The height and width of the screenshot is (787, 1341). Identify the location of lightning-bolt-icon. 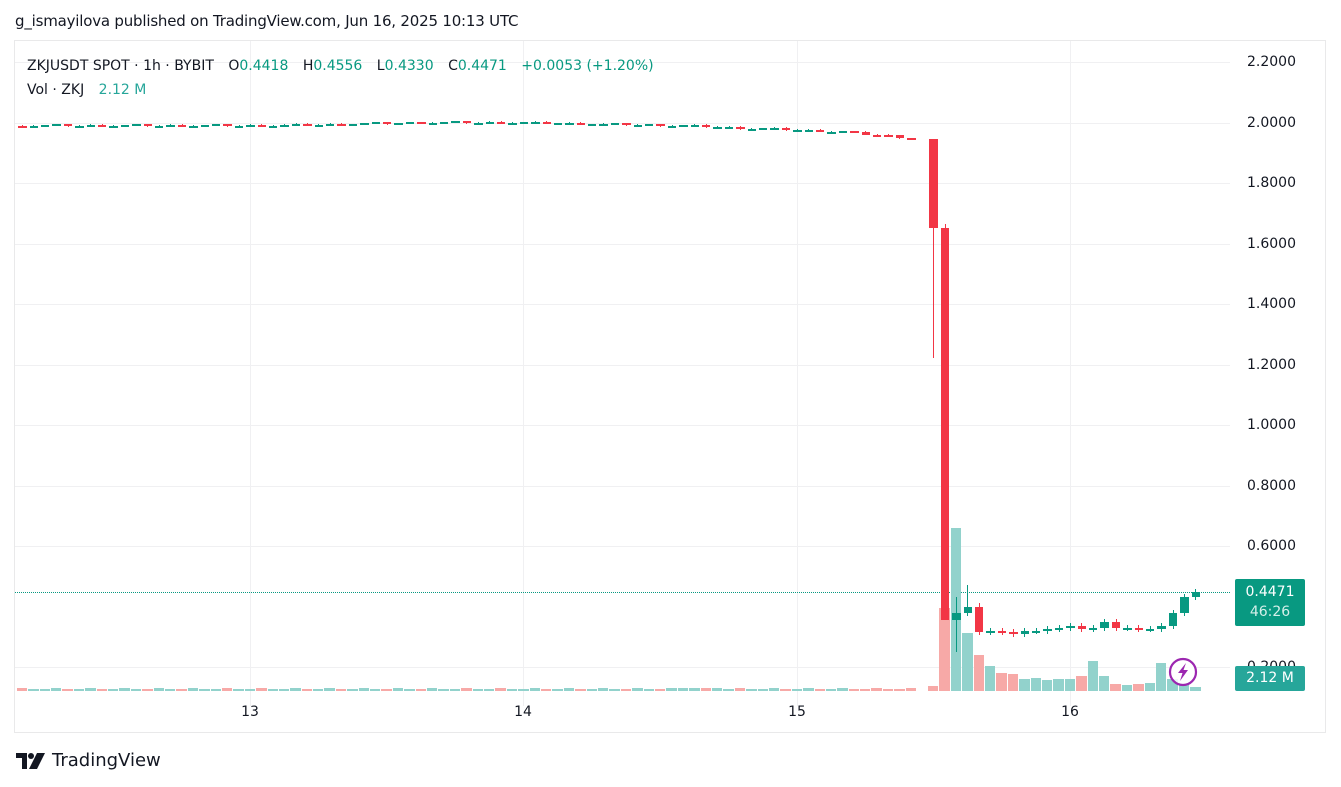
(1183, 672).